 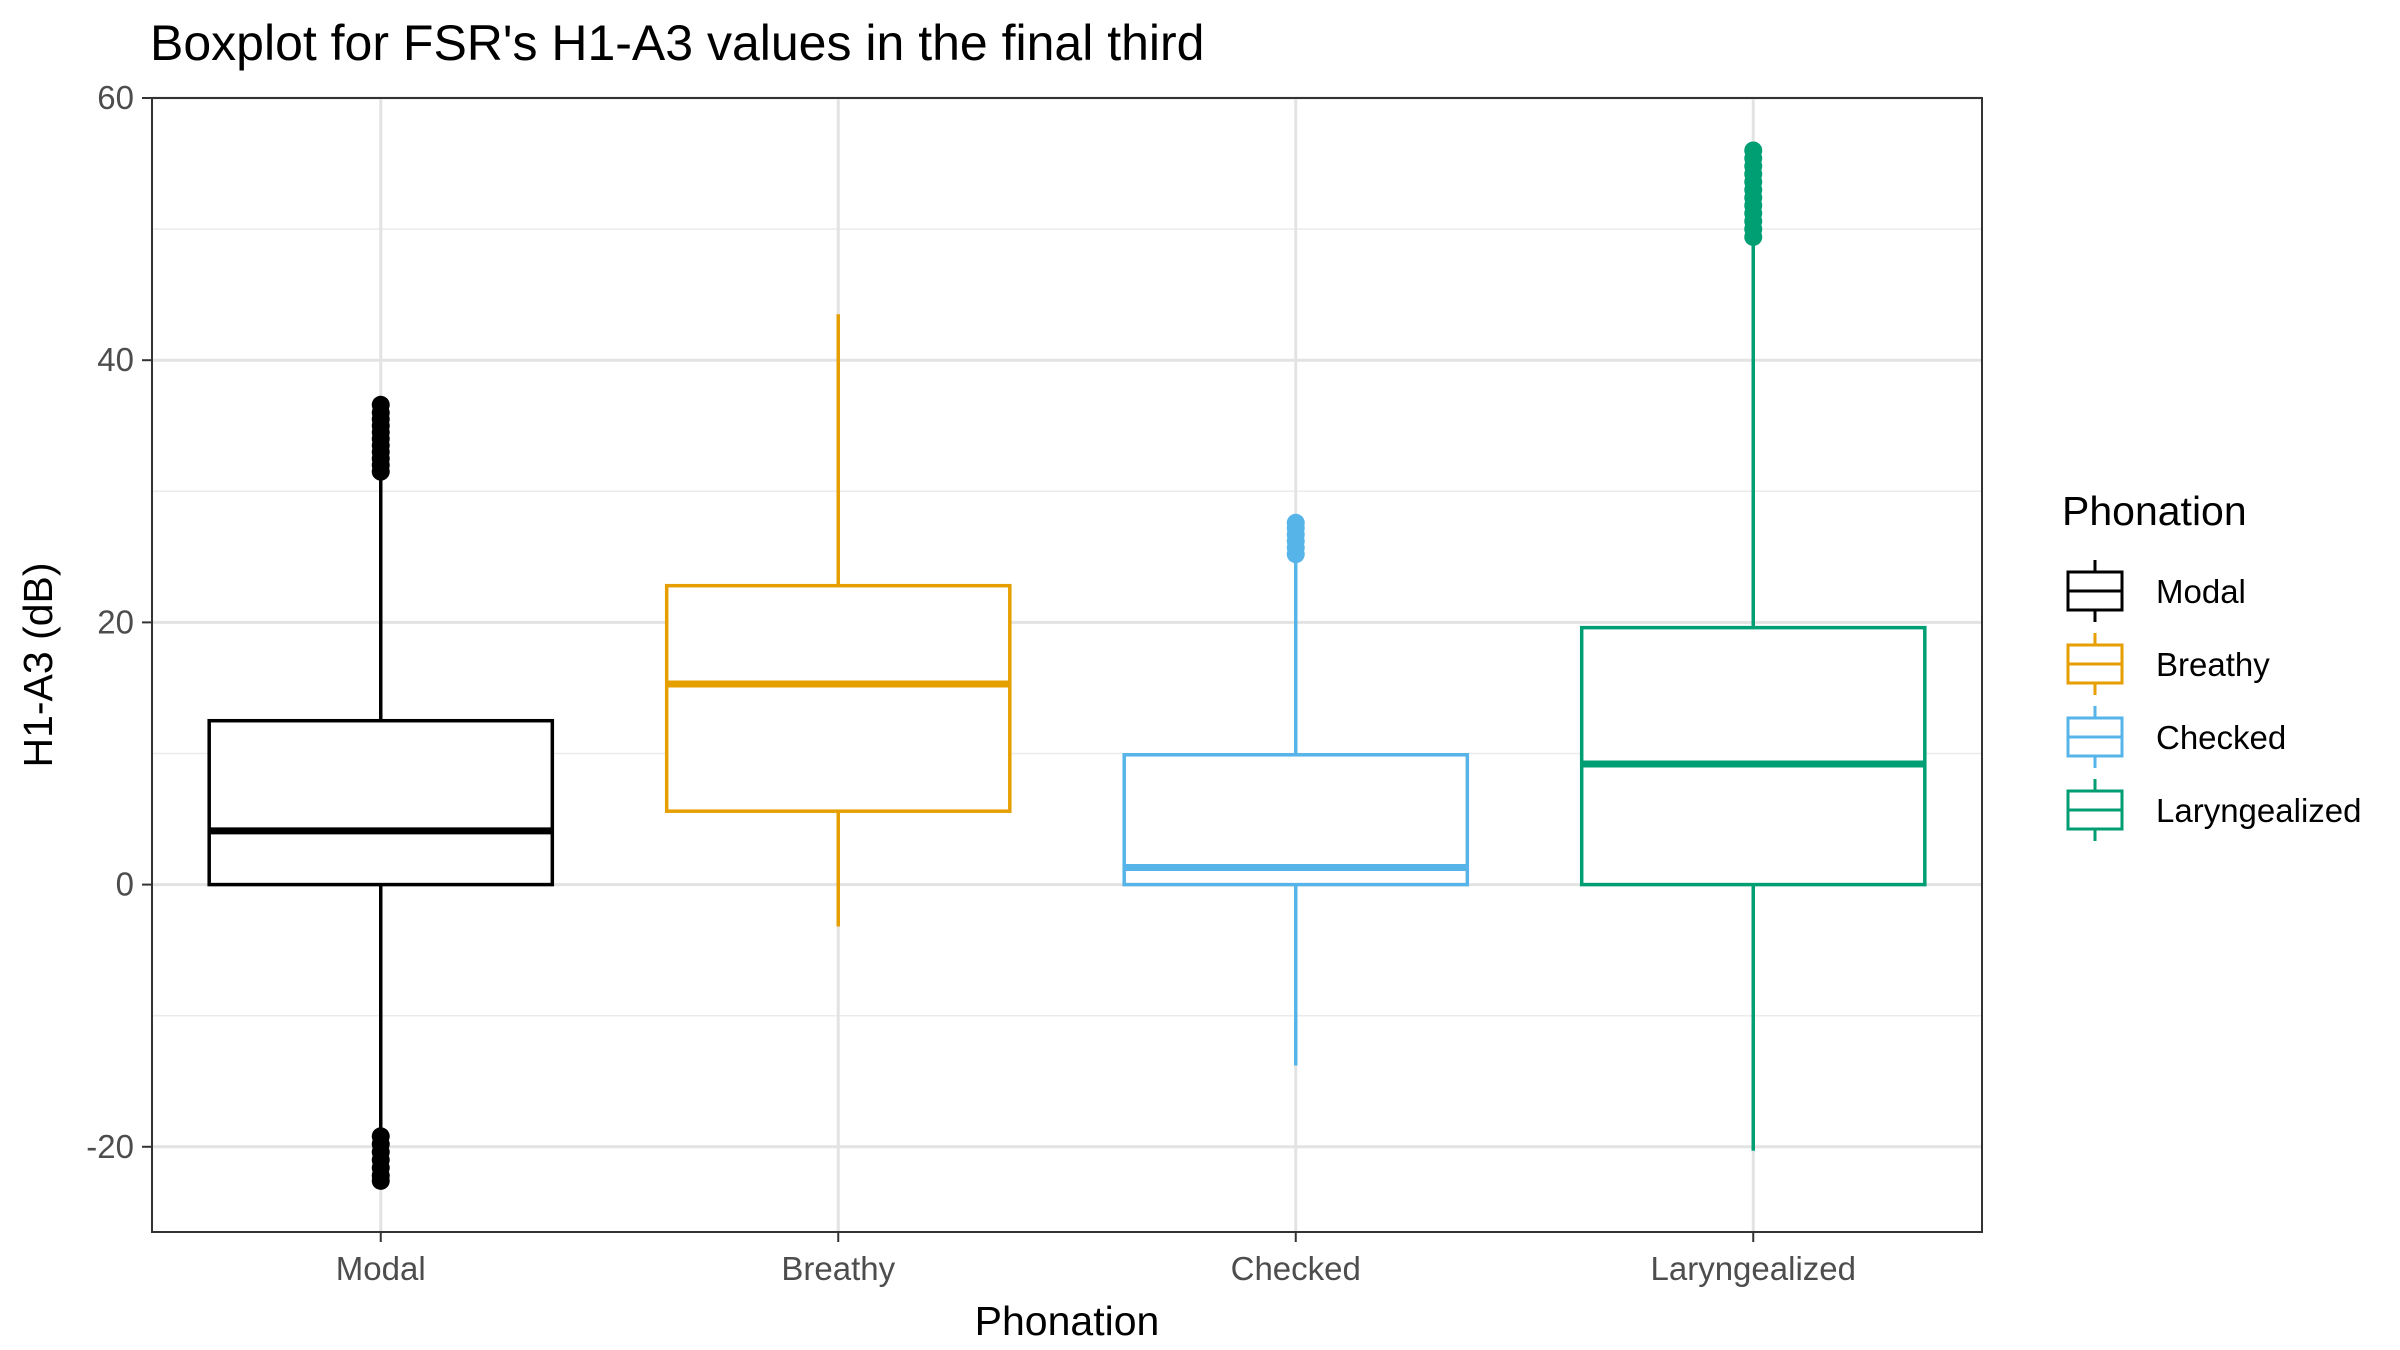 I want to click on y-tick-label: 40, so click(x=115, y=359).